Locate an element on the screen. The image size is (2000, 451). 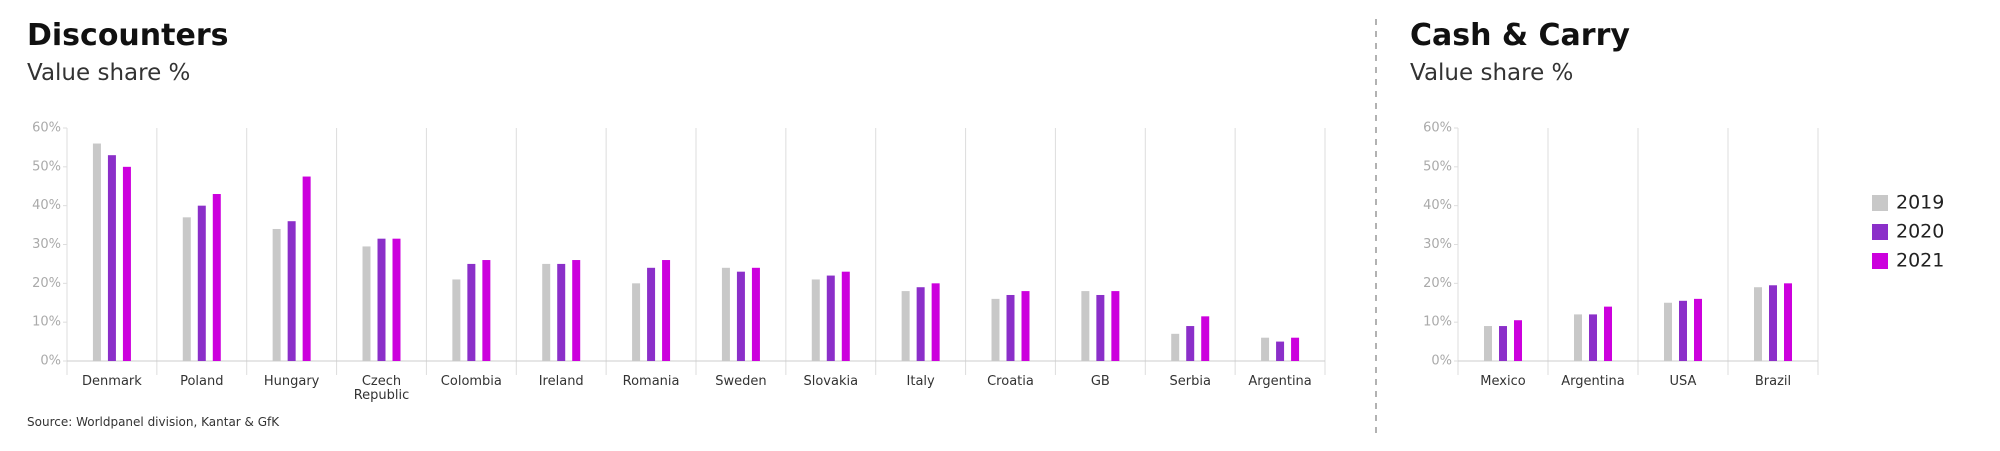
x-tick-label: Serbia is located at coordinates (1190, 381).